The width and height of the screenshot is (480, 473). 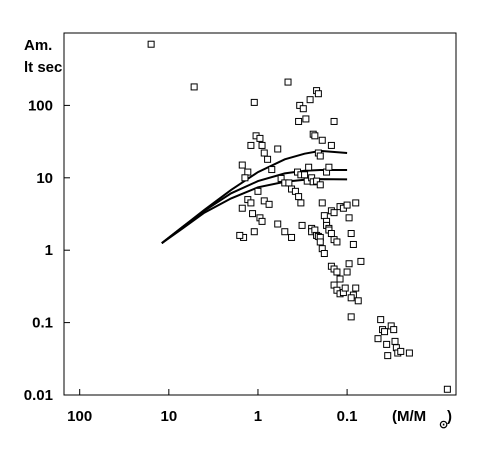 I want to click on x-axis-title-main: (M/M, so click(x=409, y=416).